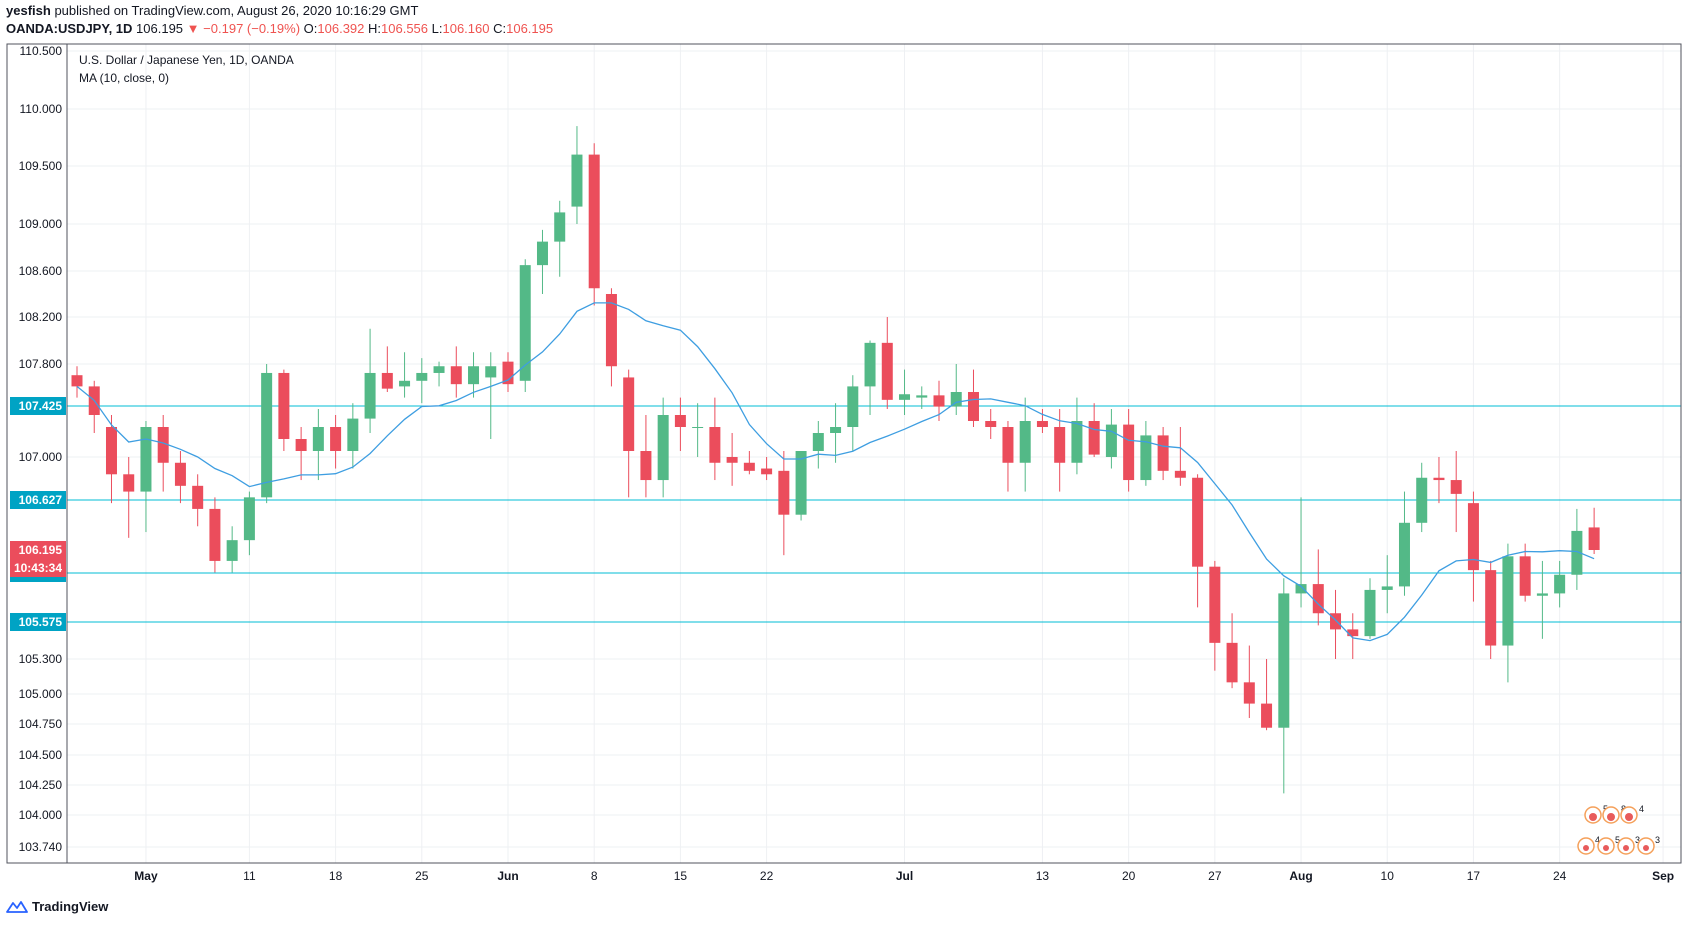  Describe the element at coordinates (507, 876) in the screenshot. I see `time-tick-label: Jun` at that location.